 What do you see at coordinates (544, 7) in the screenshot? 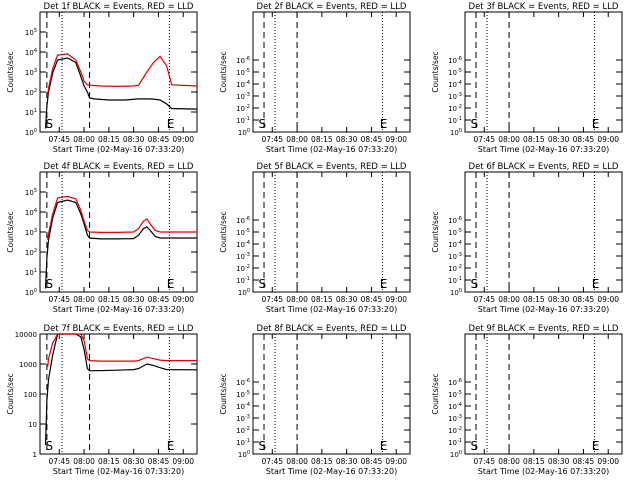
I see `panel-title: Det 3f BLACK = Events, RED = LLD` at bounding box center [544, 7].